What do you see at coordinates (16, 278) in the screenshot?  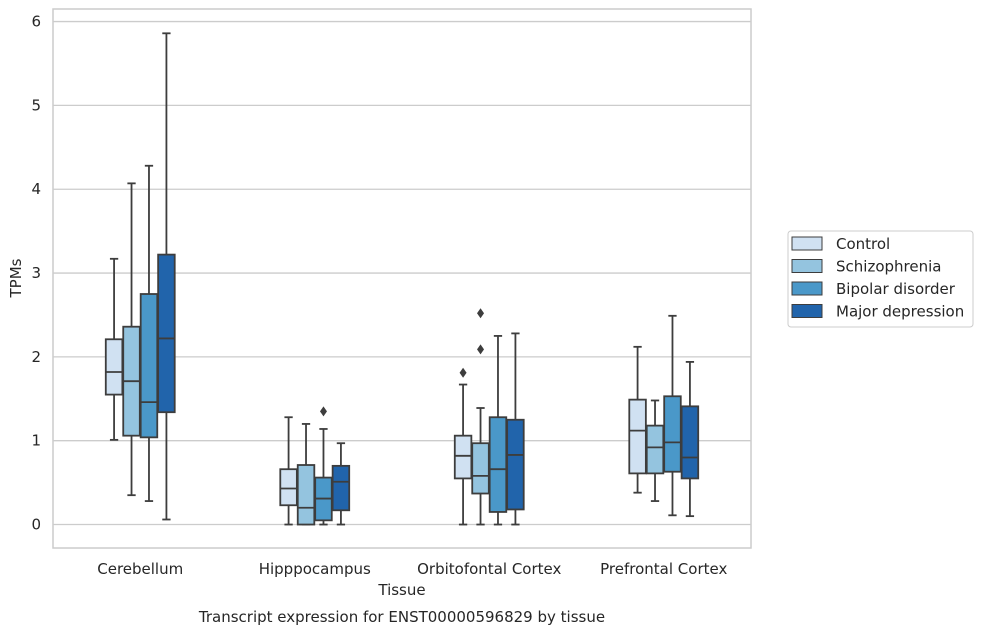 I see `y-axis-label: TPMs` at bounding box center [16, 278].